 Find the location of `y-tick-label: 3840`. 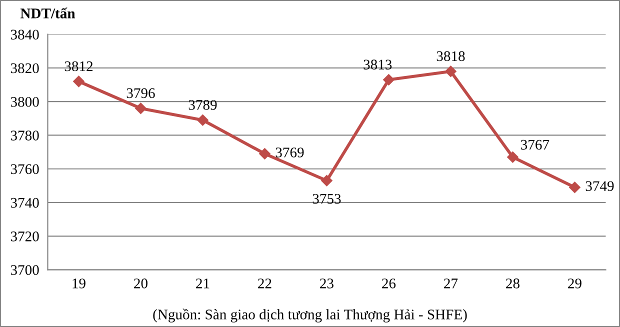

y-tick-label: 3840 is located at coordinates (24, 35).